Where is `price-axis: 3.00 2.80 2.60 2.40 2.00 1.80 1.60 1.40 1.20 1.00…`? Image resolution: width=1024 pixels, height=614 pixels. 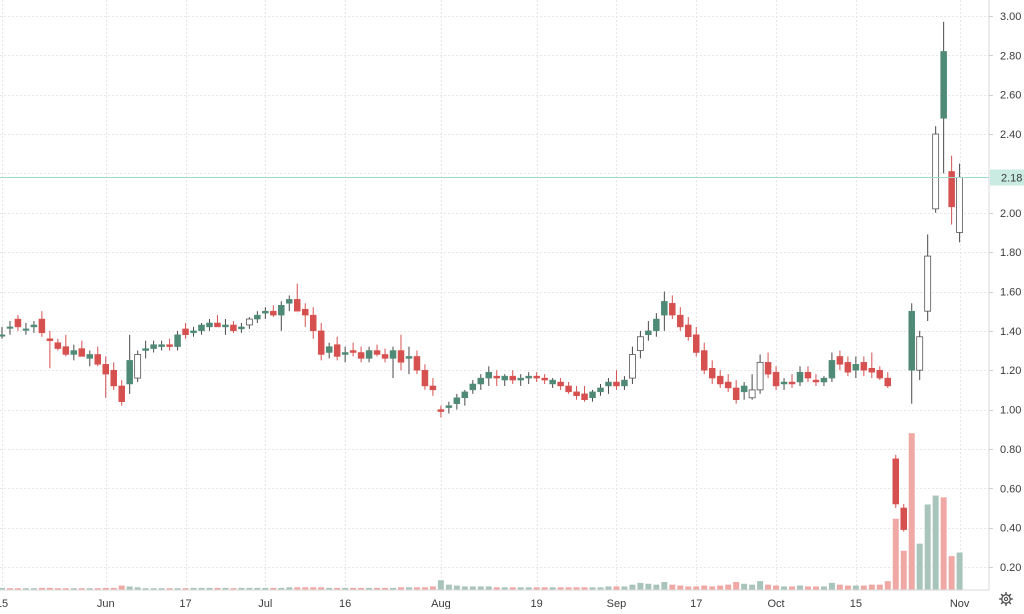 price-axis: 3.00 2.80 2.60 2.40 2.00 1.80 1.60 1.40 1.20 1.00… is located at coordinates (1005, 292).